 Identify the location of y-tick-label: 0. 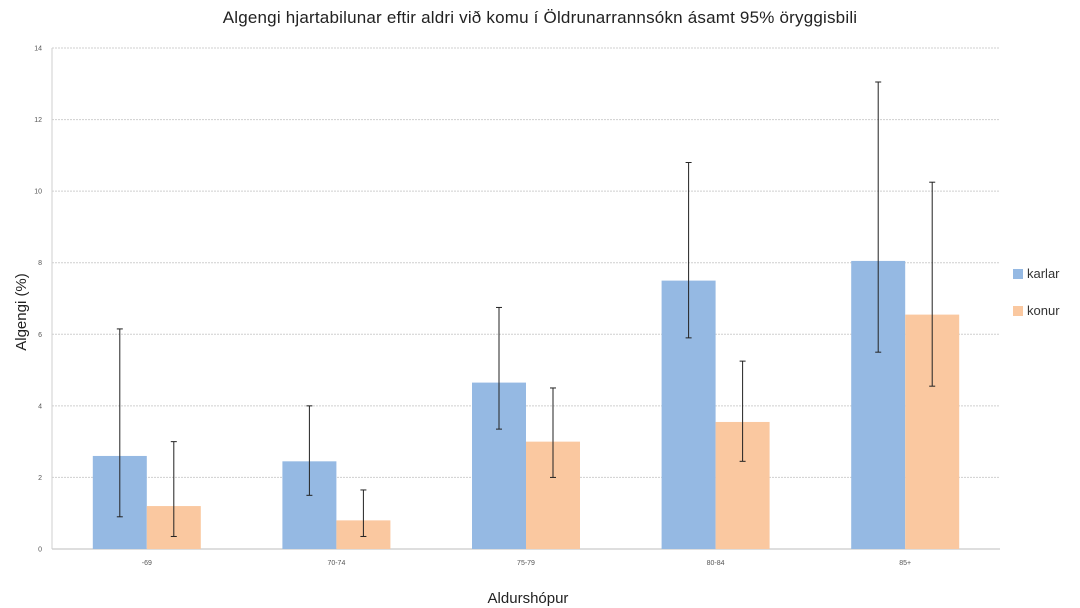
(40, 550).